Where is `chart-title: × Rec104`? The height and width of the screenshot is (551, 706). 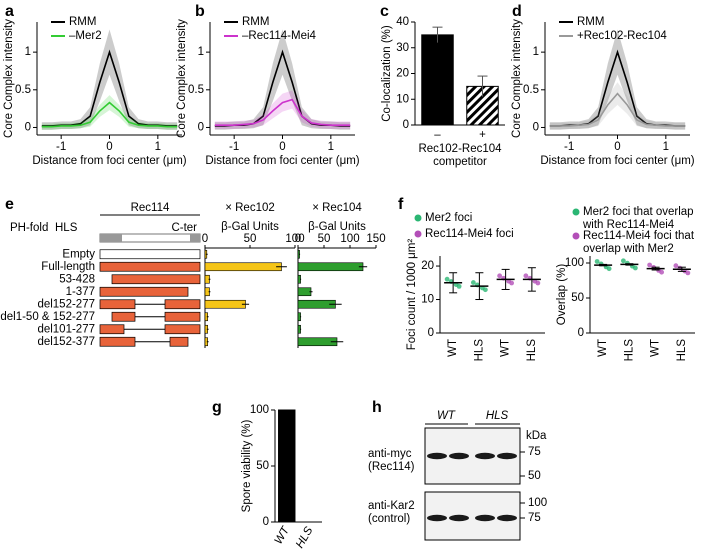 chart-title: × Rec104 is located at coordinates (337, 208).